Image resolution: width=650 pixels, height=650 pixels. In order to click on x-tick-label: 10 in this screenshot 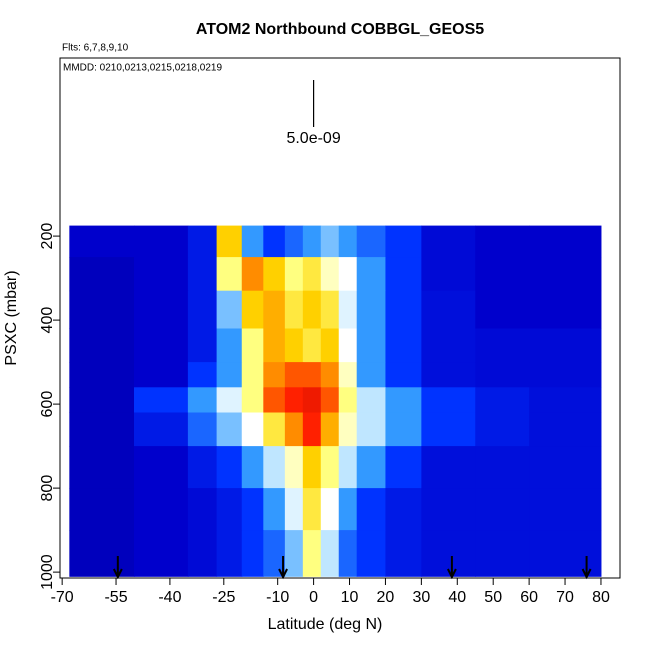, I will do `click(350, 597)`.